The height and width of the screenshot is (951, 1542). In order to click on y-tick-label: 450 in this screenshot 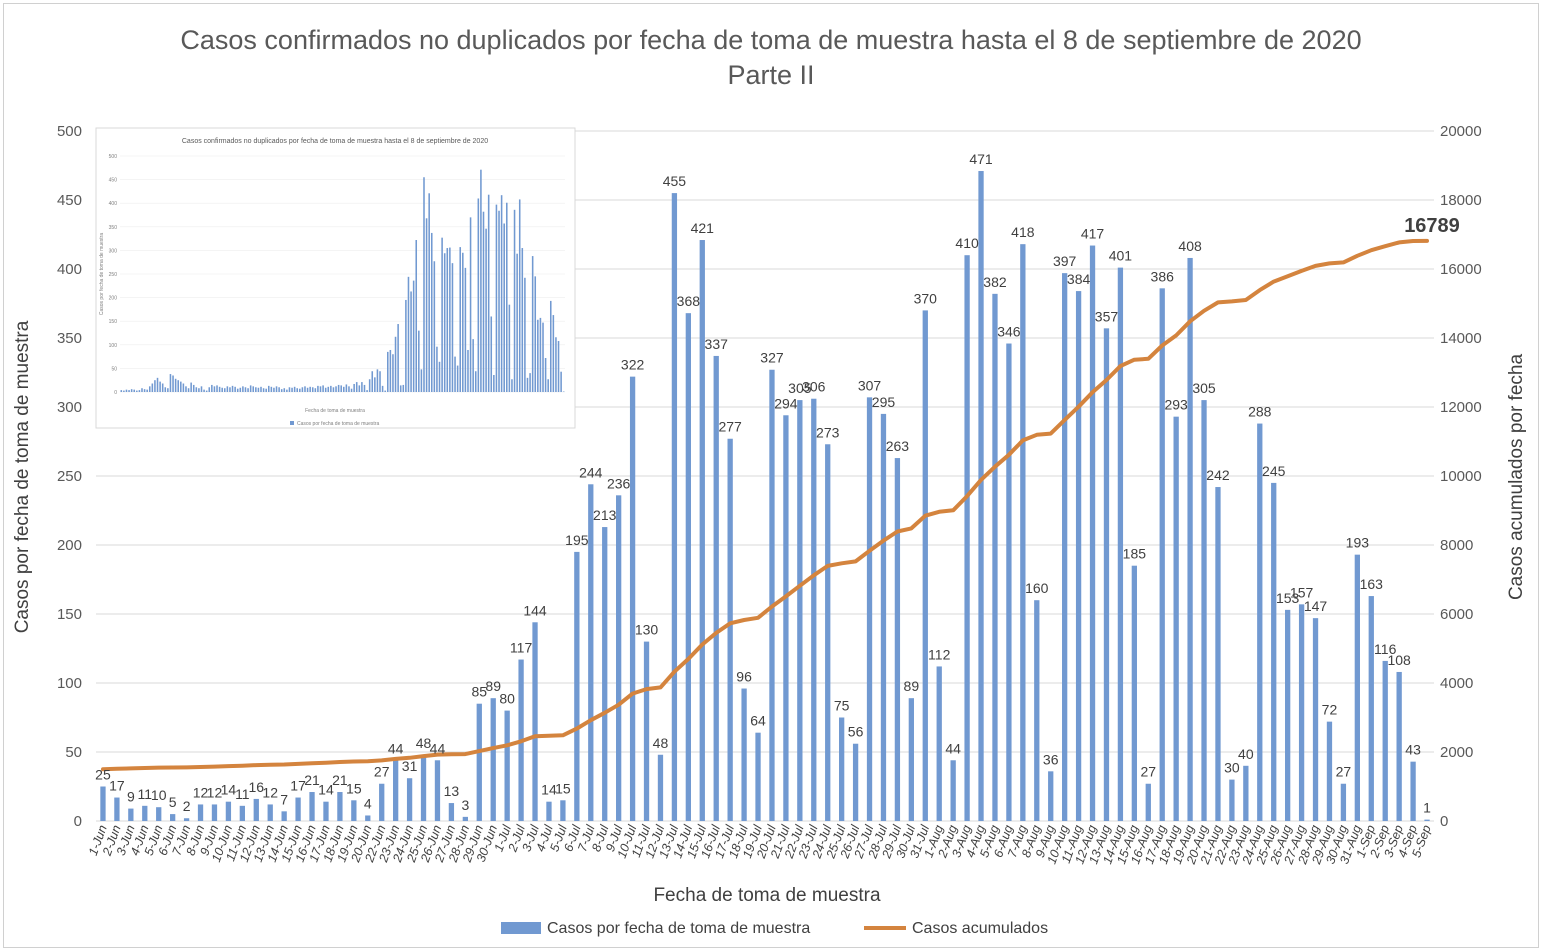, I will do `click(69, 200)`.